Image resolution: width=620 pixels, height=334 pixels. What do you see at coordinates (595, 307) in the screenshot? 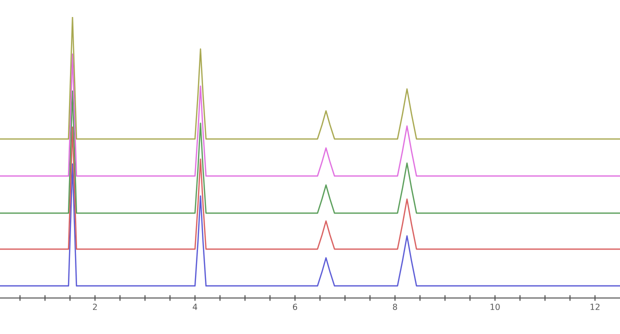
I see `x-tick-label: 12` at bounding box center [595, 307].